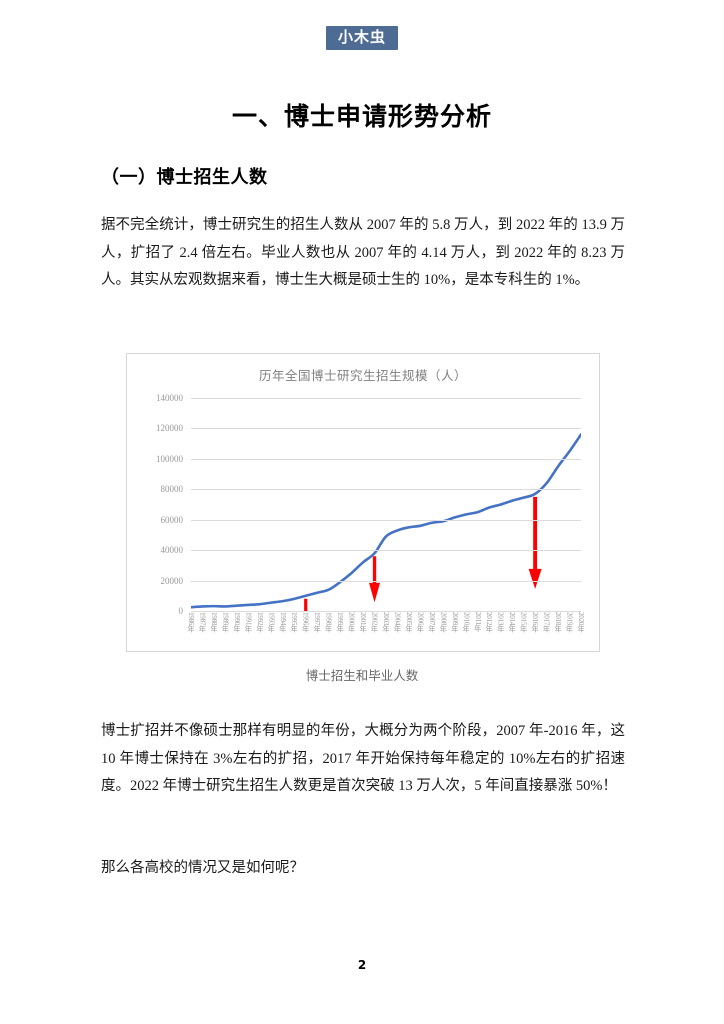 This screenshot has width=724, height=1024. What do you see at coordinates (362, 965) in the screenshot?
I see `page-number: 2` at bounding box center [362, 965].